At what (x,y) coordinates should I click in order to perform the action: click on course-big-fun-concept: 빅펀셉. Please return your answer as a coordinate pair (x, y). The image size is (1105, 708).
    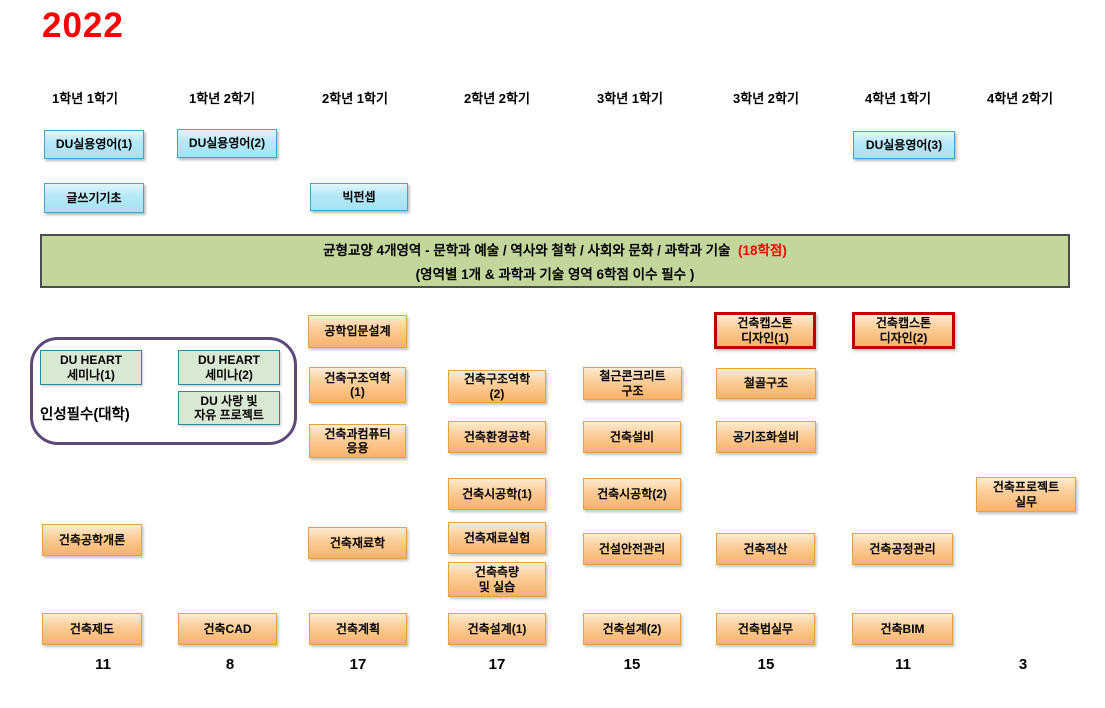
    Looking at the image, I should click on (359, 197).